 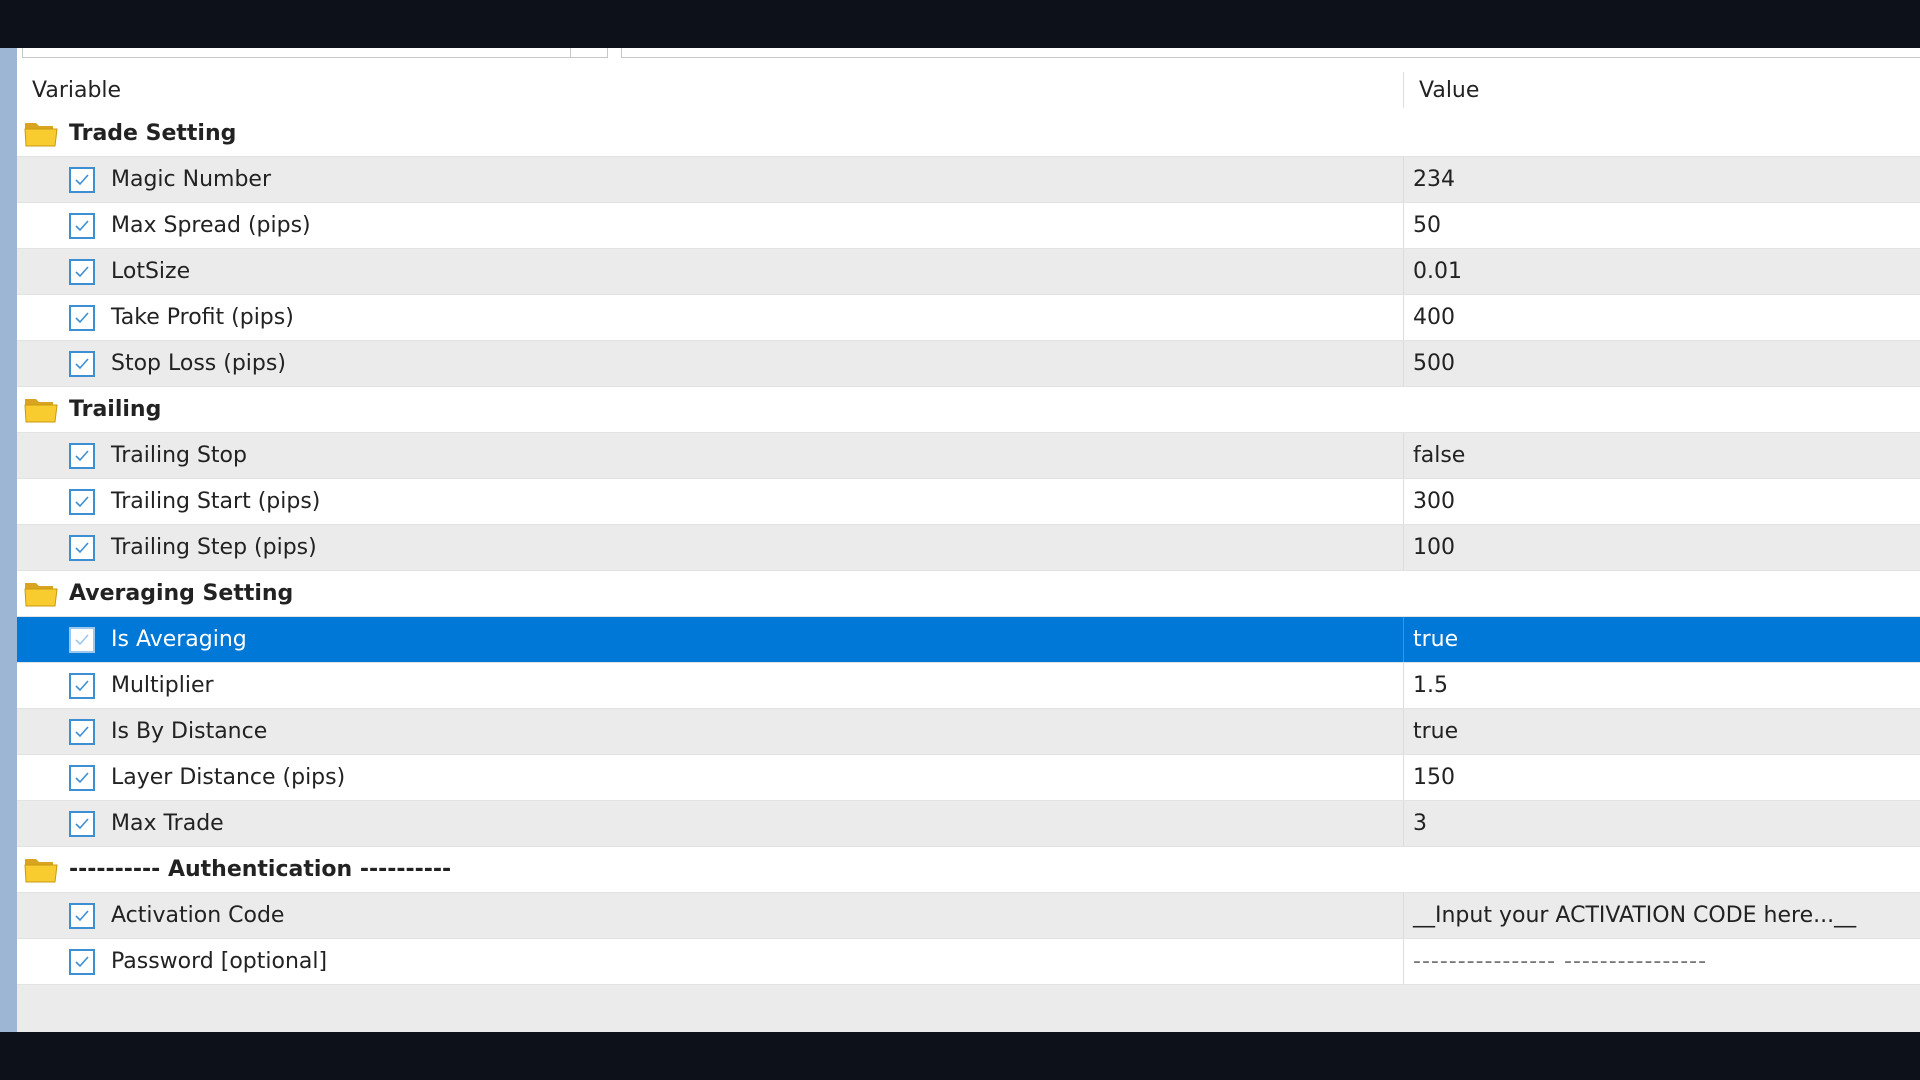 What do you see at coordinates (1434, 179) in the screenshot?
I see `parameter-value: 234` at bounding box center [1434, 179].